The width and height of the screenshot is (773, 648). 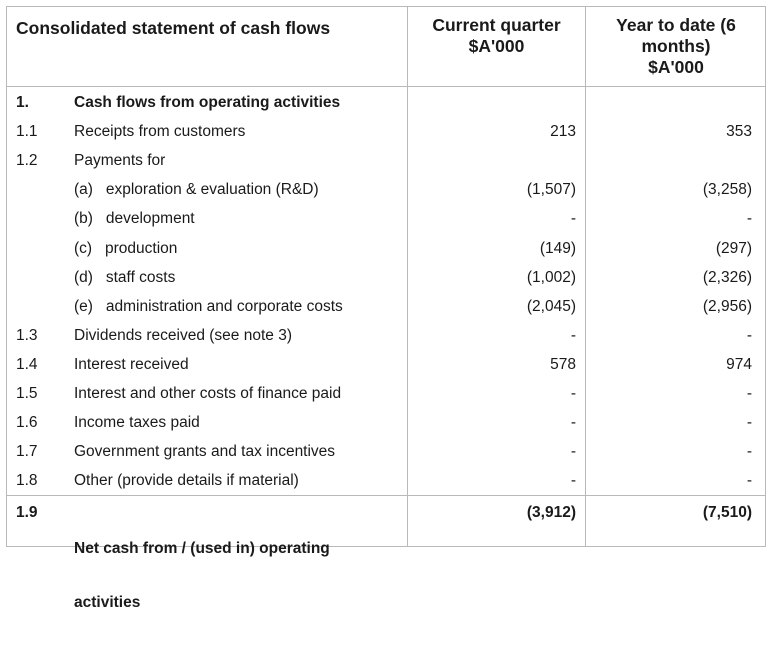 What do you see at coordinates (557, 248) in the screenshot?
I see `current-quarter-value: (149)` at bounding box center [557, 248].